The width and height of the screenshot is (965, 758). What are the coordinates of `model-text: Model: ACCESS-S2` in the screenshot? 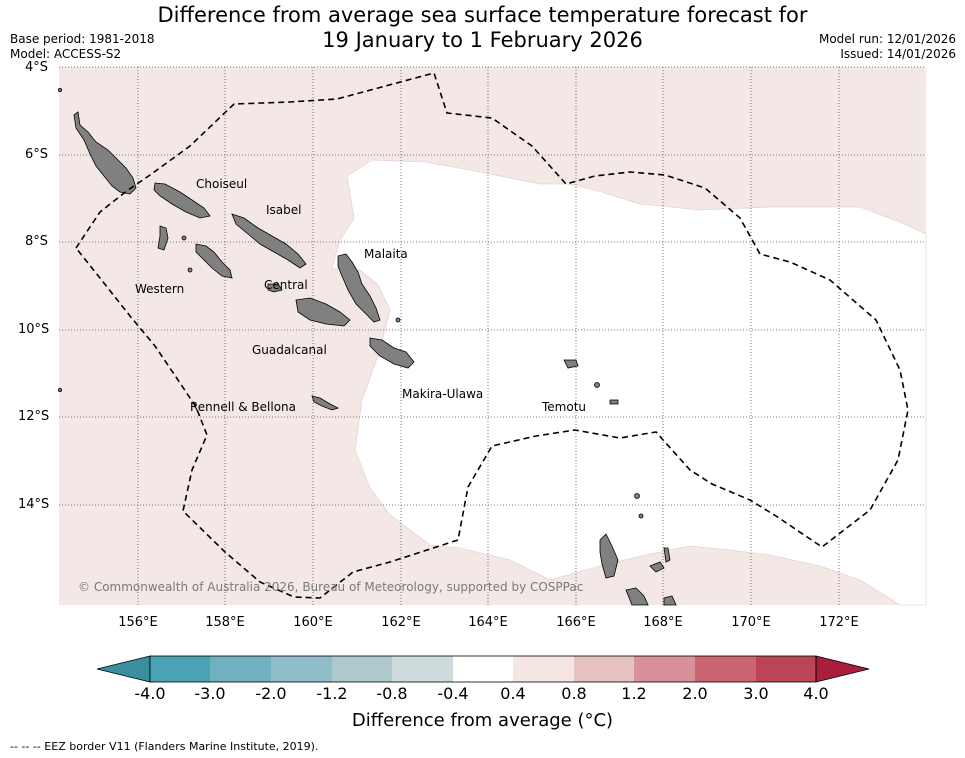 It's located at (66, 54).